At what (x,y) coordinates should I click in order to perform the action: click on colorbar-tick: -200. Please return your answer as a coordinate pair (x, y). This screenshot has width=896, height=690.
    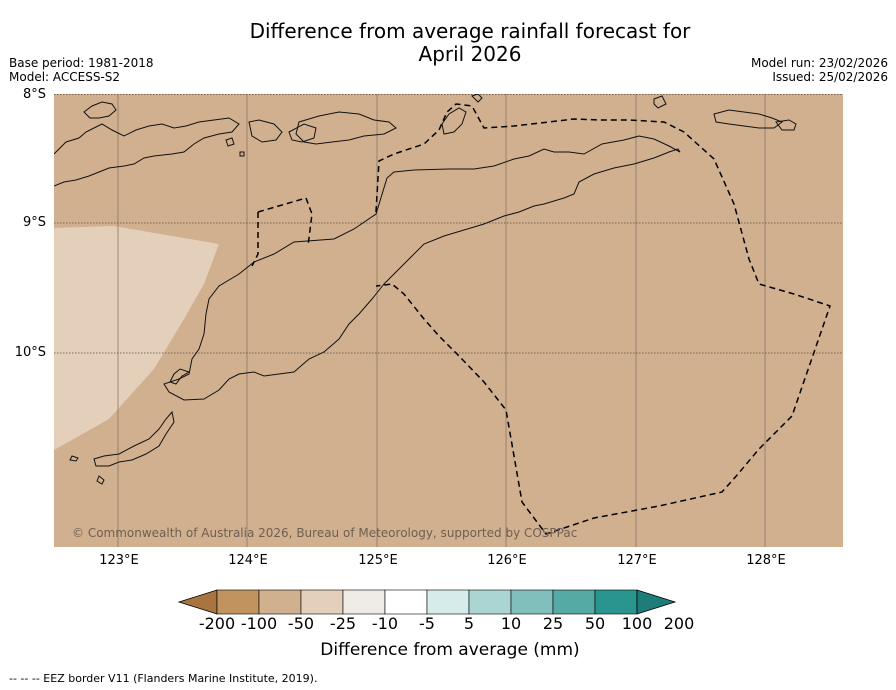
    Looking at the image, I should click on (217, 623).